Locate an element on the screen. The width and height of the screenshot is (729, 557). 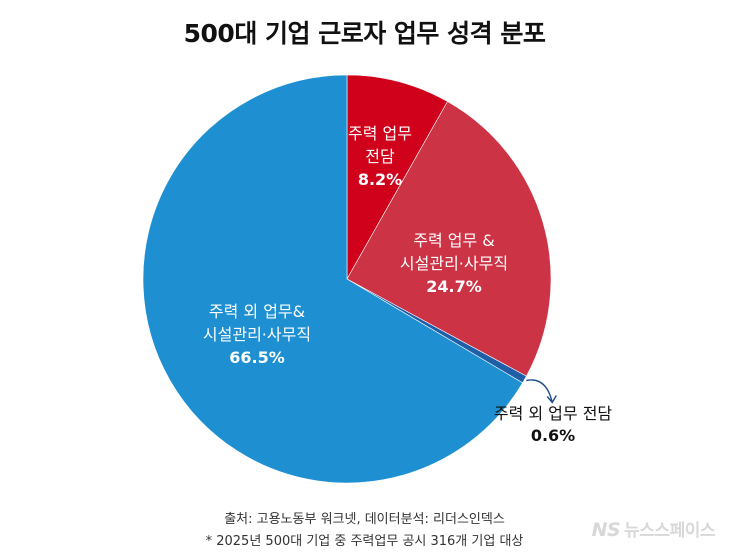
slice-value-label: 66.5% is located at coordinates (257, 357).